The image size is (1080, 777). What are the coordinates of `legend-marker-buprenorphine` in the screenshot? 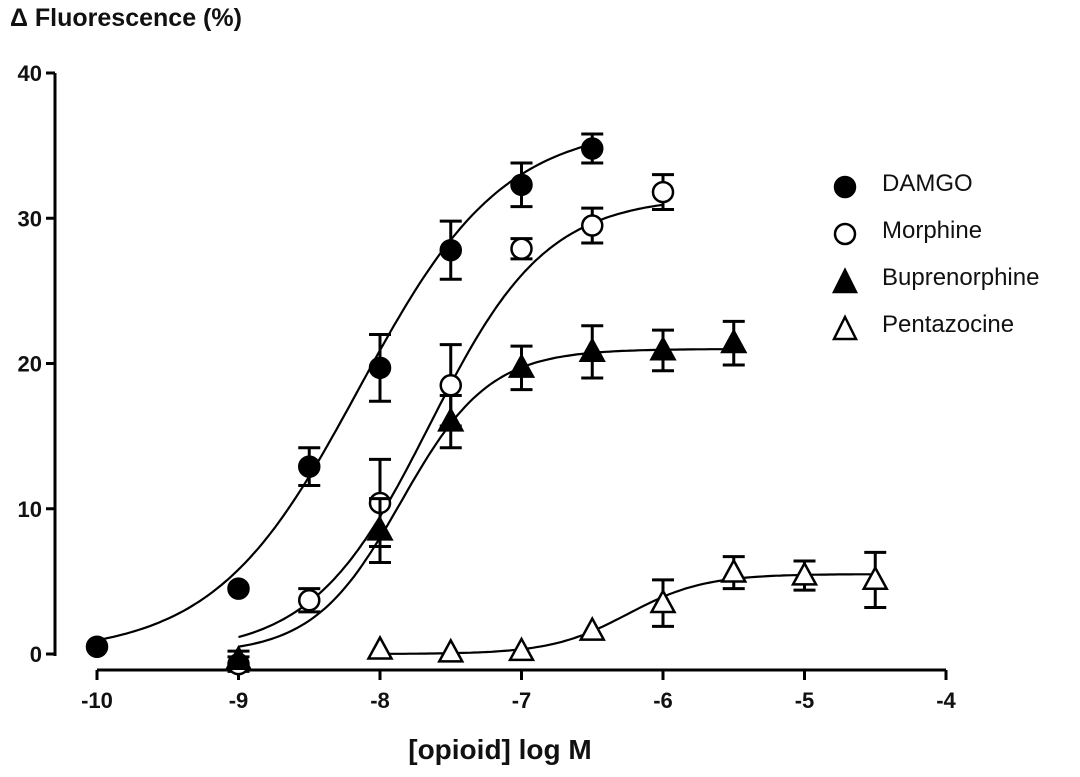 It's located at (845, 280).